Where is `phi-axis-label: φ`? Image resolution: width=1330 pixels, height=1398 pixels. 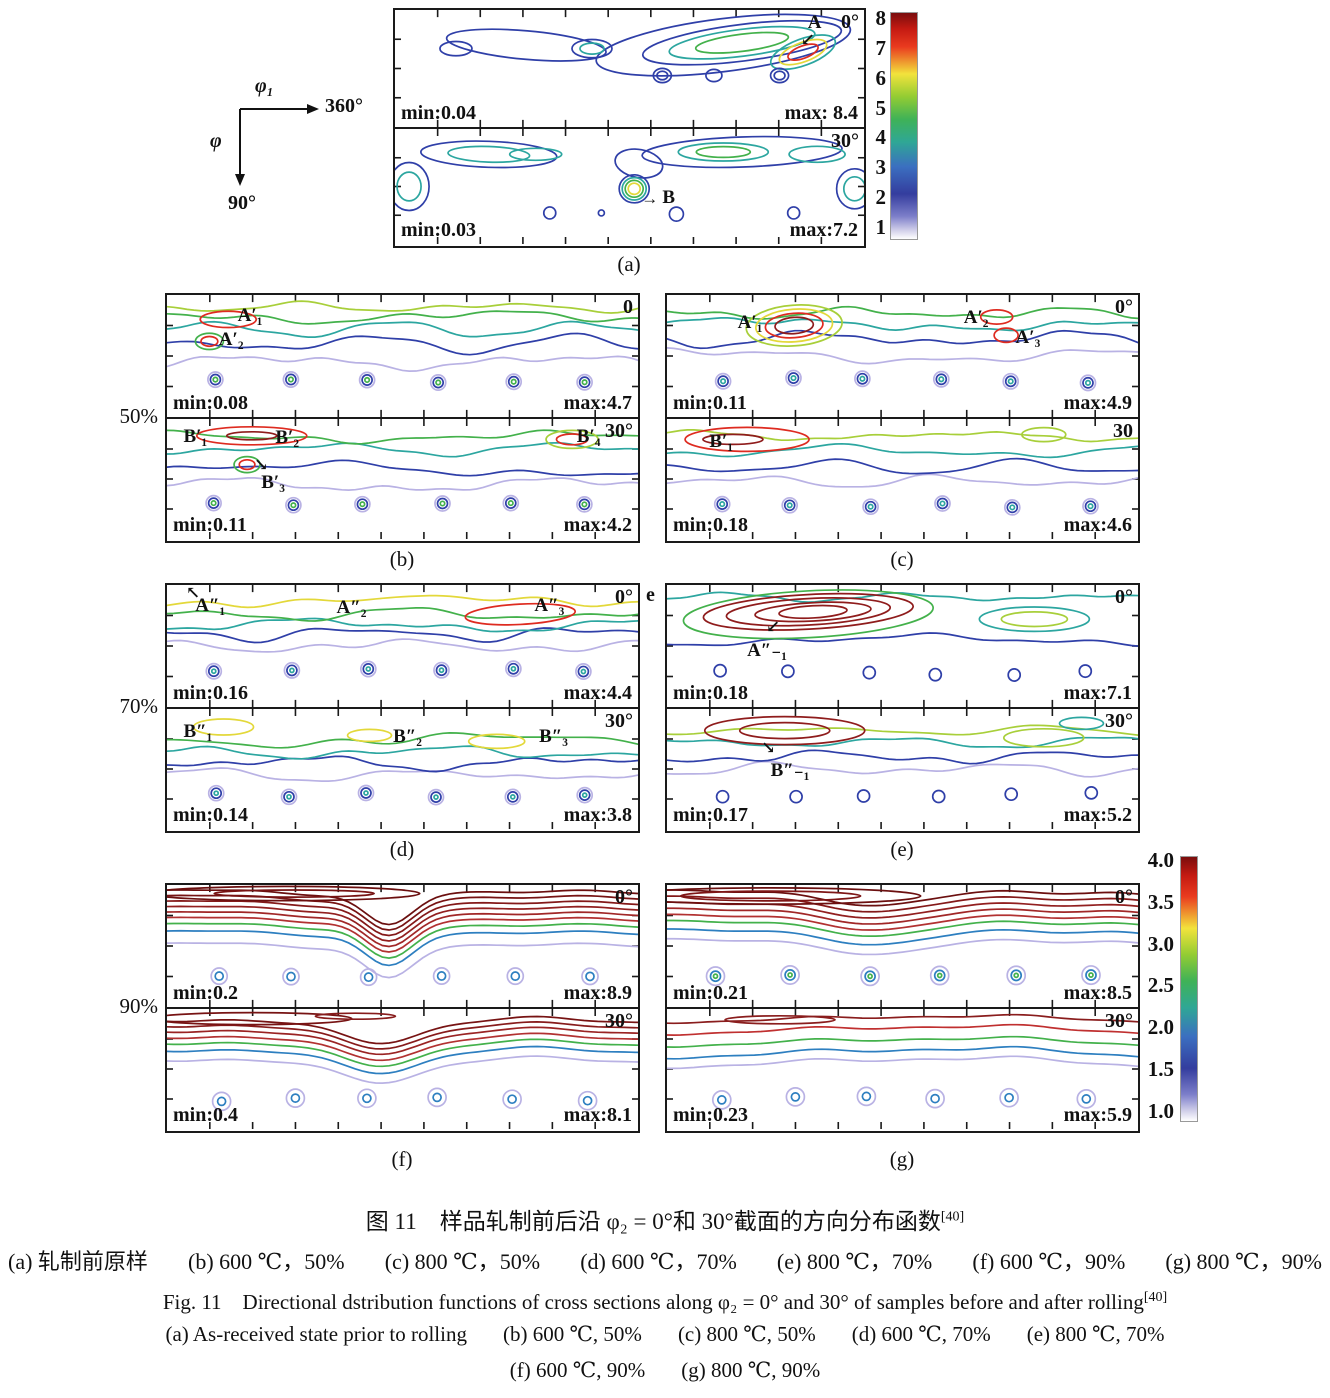 phi-axis-label: φ is located at coordinates (216, 141).